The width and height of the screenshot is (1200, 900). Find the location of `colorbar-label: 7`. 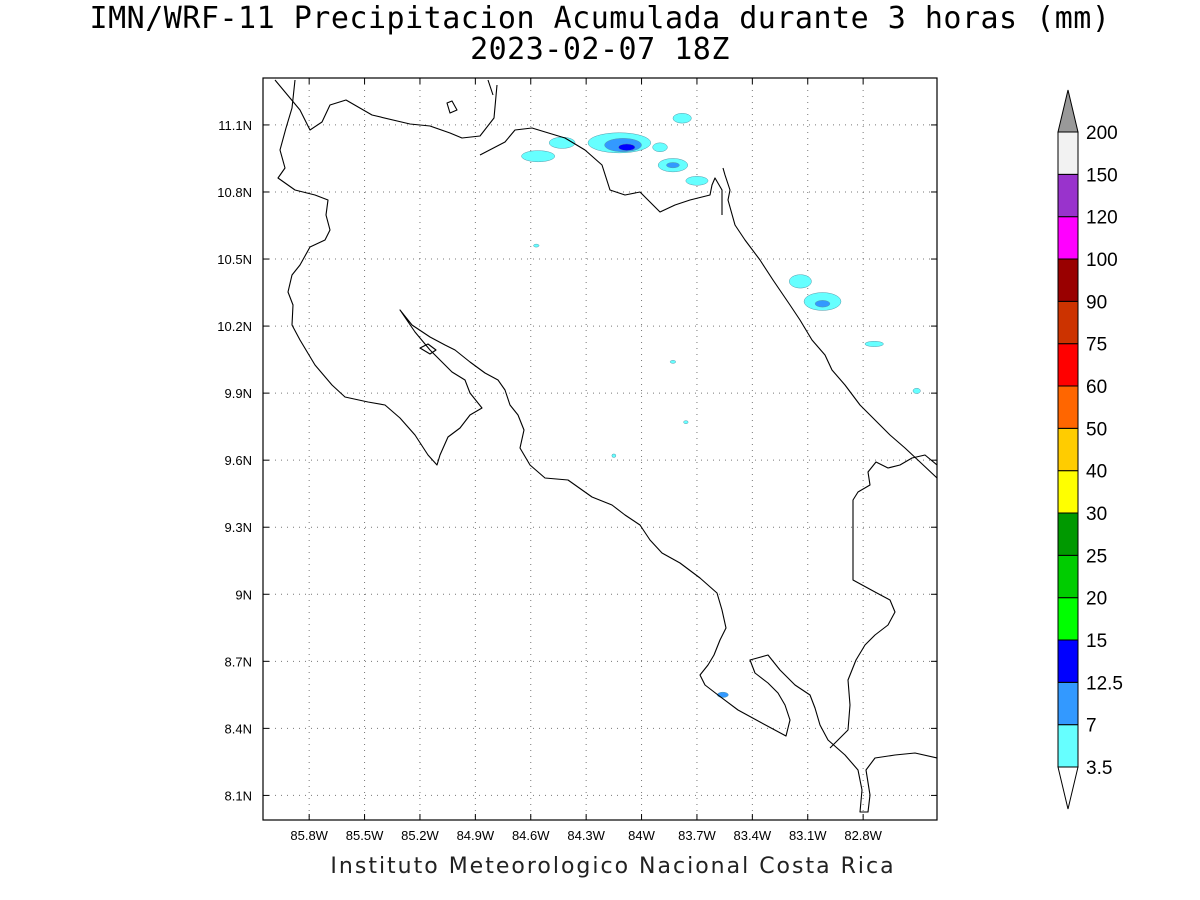

colorbar-label: 7 is located at coordinates (1091, 726).